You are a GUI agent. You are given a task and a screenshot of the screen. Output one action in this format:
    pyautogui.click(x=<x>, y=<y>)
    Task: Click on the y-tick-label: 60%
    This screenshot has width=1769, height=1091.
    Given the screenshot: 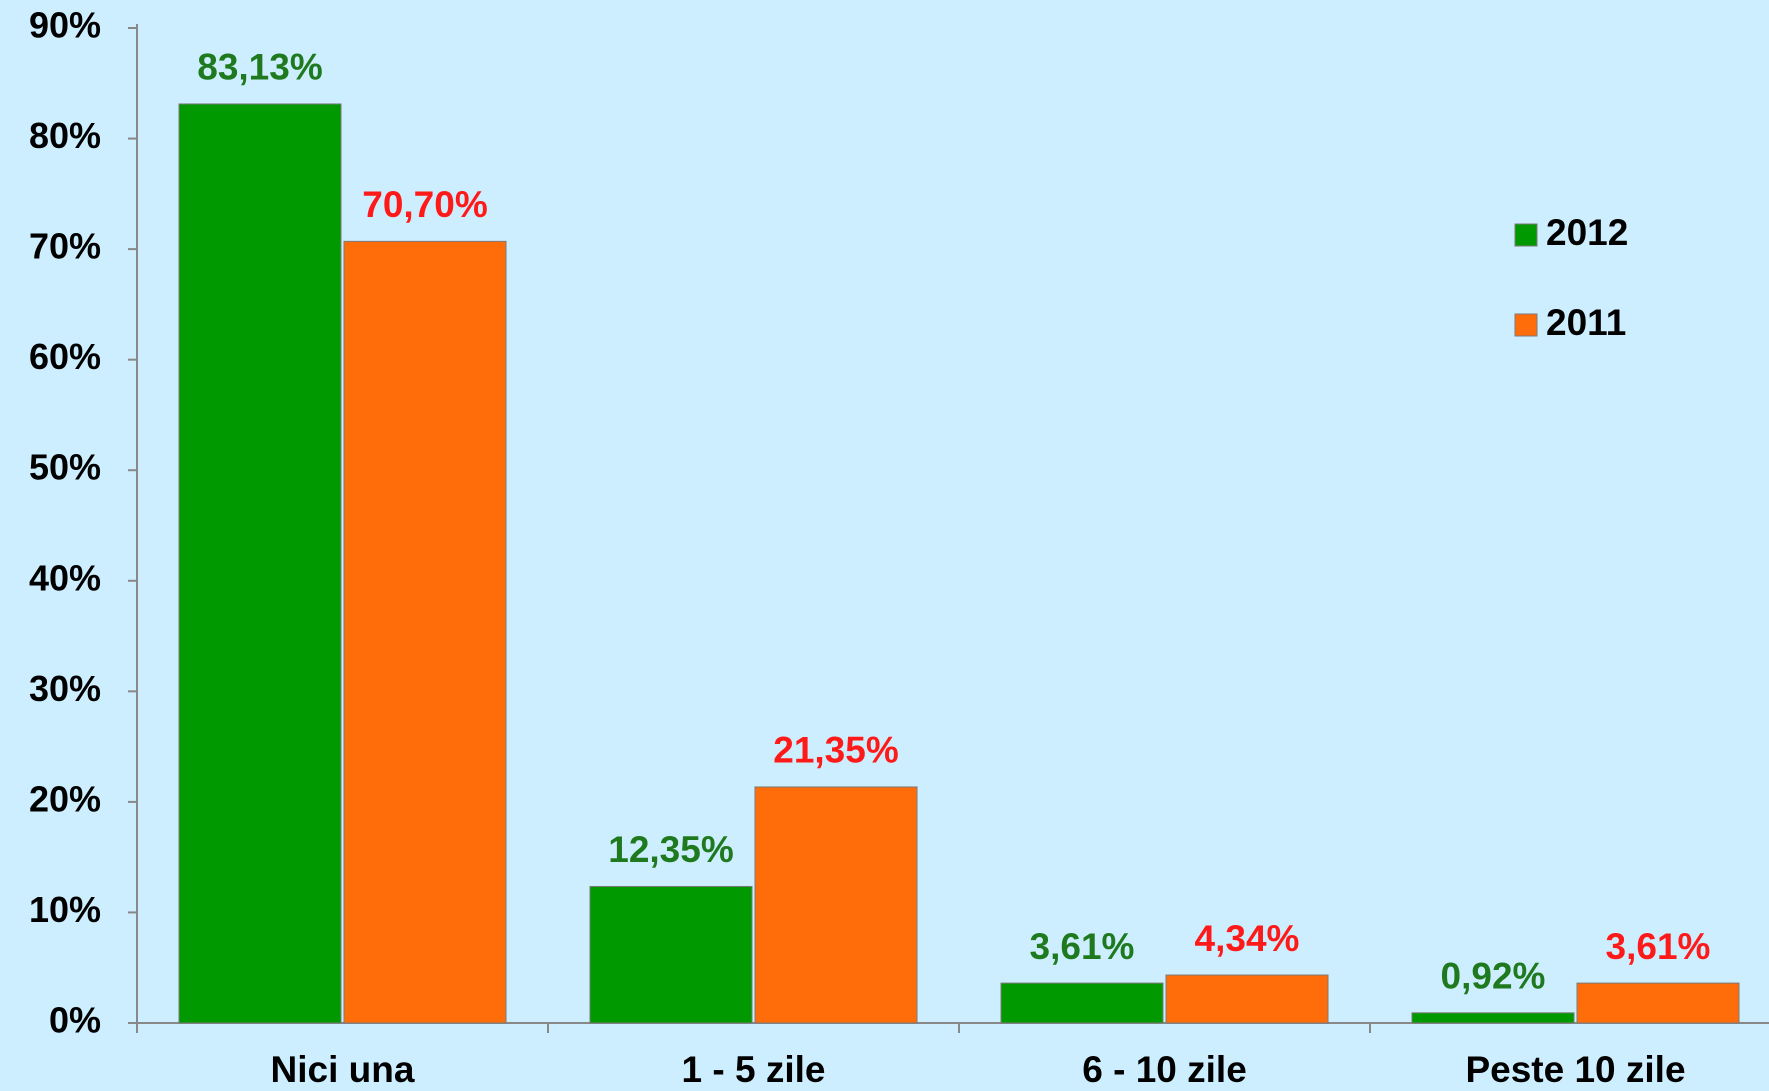 What is the action you would take?
    pyautogui.click(x=65, y=356)
    